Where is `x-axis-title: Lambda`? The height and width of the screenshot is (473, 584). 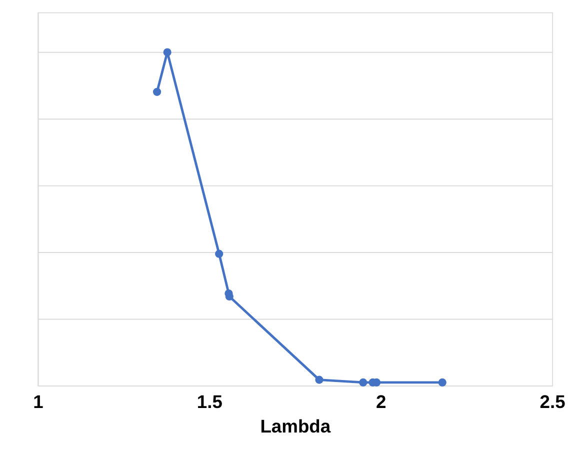 x-axis-title: Lambda is located at coordinates (296, 425).